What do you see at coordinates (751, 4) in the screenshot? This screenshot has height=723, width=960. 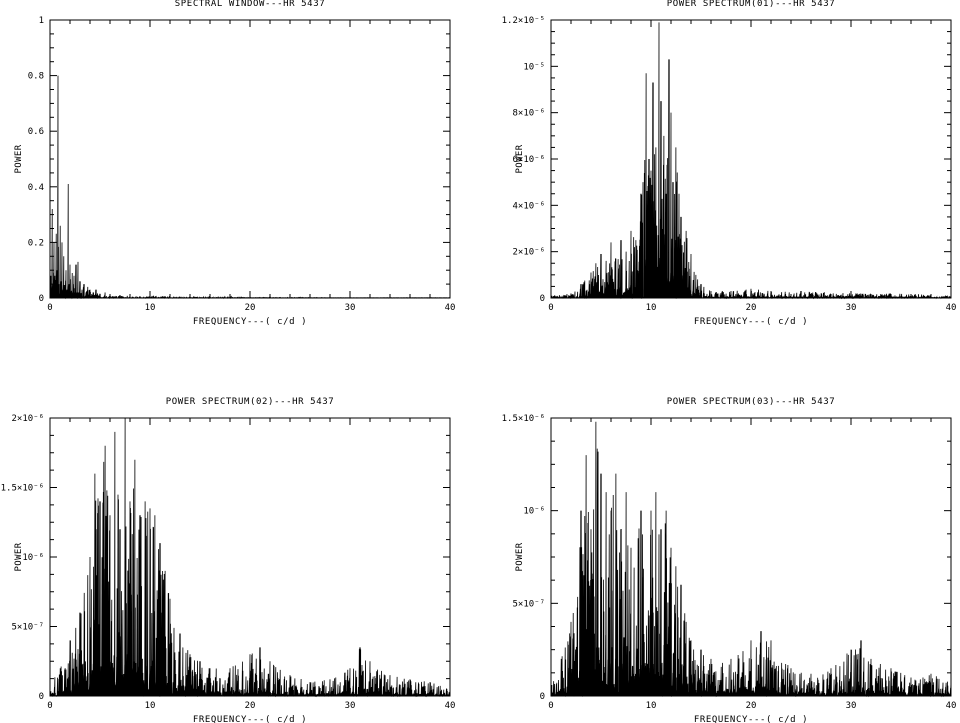 I see `chart-title: POWER SPECTRUM(01)---HR 5437` at bounding box center [751, 4].